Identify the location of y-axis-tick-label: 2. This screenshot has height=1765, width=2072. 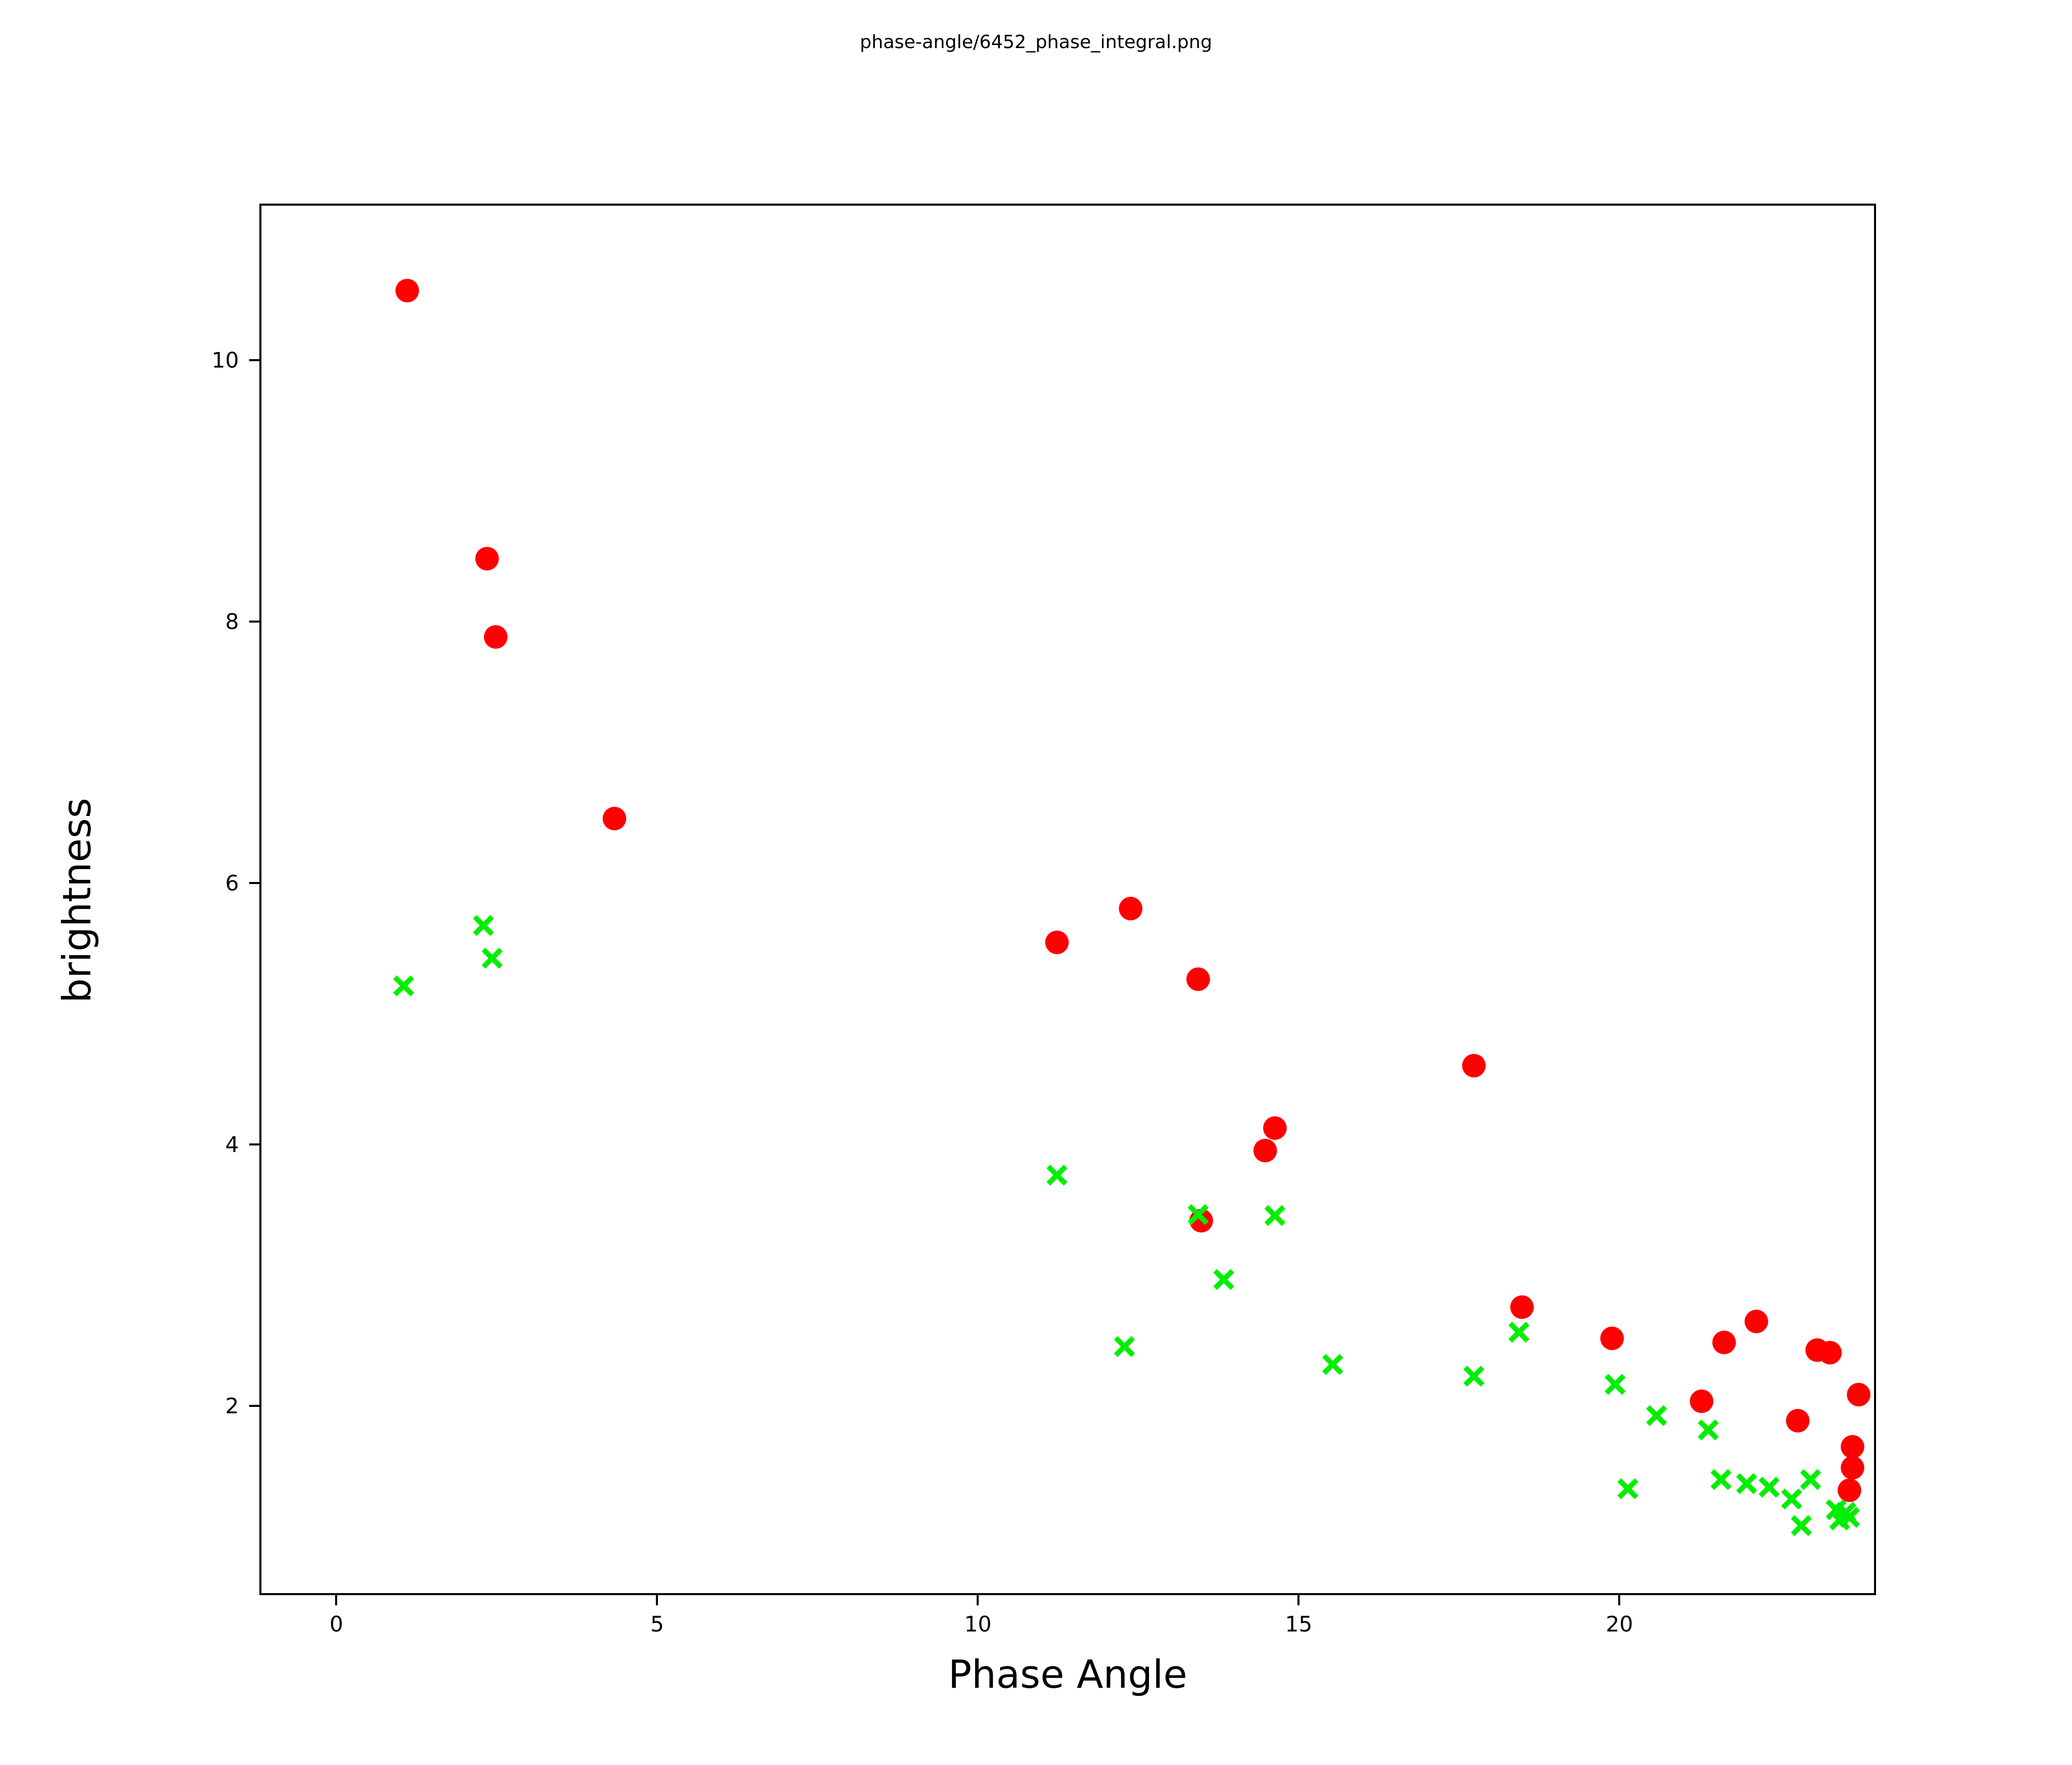
(232, 1406).